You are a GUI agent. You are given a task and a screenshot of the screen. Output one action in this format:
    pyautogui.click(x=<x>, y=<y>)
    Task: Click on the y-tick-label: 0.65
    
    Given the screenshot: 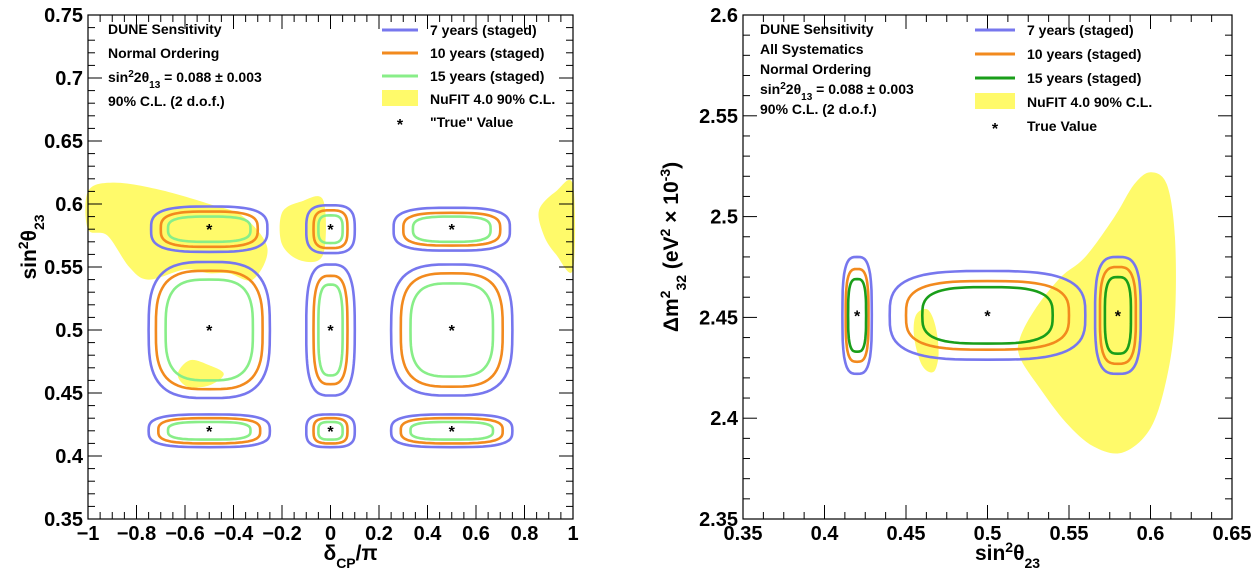 What is the action you would take?
    pyautogui.click(x=63, y=142)
    